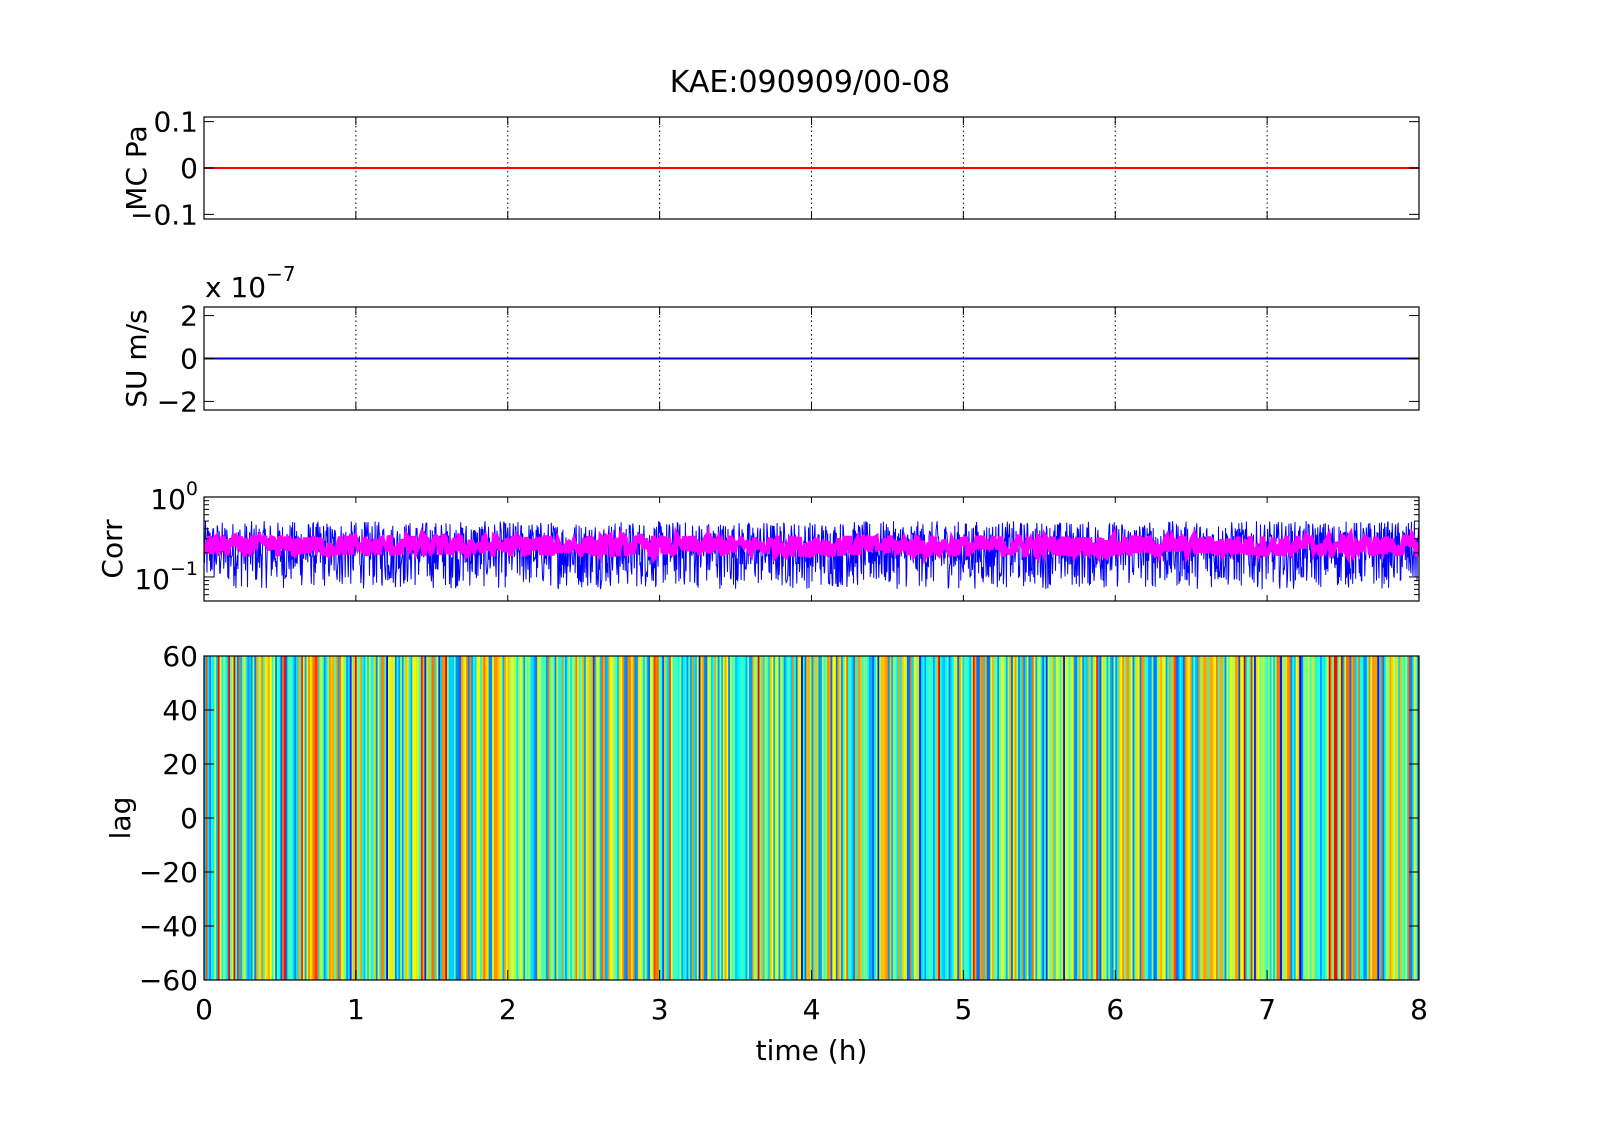 This screenshot has width=1597, height=1124. I want to click on y-tick-label: 0.1, so click(175, 122).